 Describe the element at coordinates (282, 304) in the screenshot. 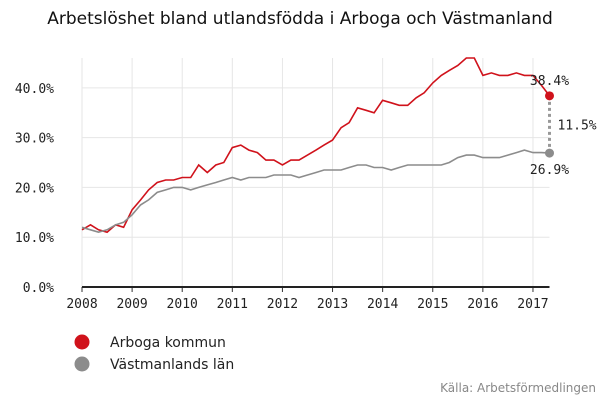

I see `x-tick-label: 2012` at that location.